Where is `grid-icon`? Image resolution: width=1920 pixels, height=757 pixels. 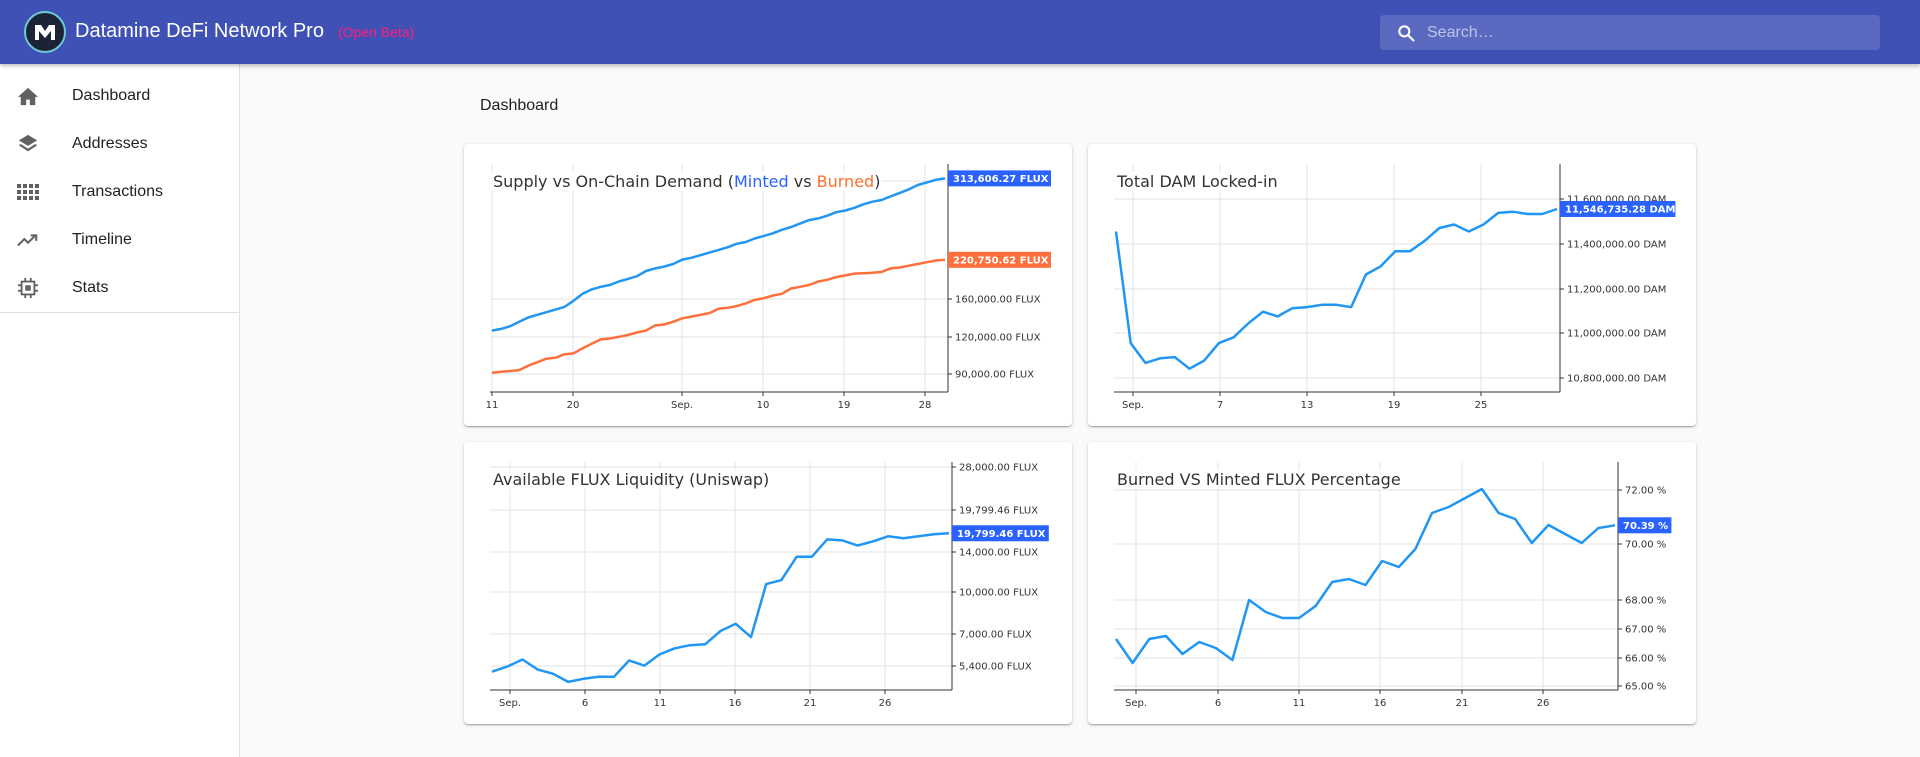
grid-icon is located at coordinates (28, 192).